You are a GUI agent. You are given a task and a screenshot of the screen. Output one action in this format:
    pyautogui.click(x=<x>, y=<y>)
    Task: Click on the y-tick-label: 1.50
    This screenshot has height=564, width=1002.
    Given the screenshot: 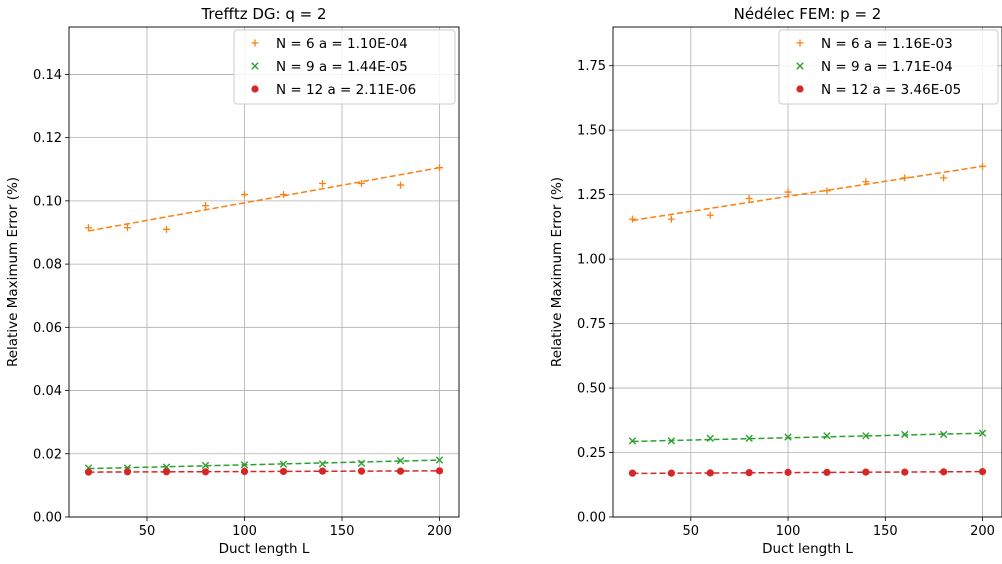 What is the action you would take?
    pyautogui.click(x=591, y=131)
    